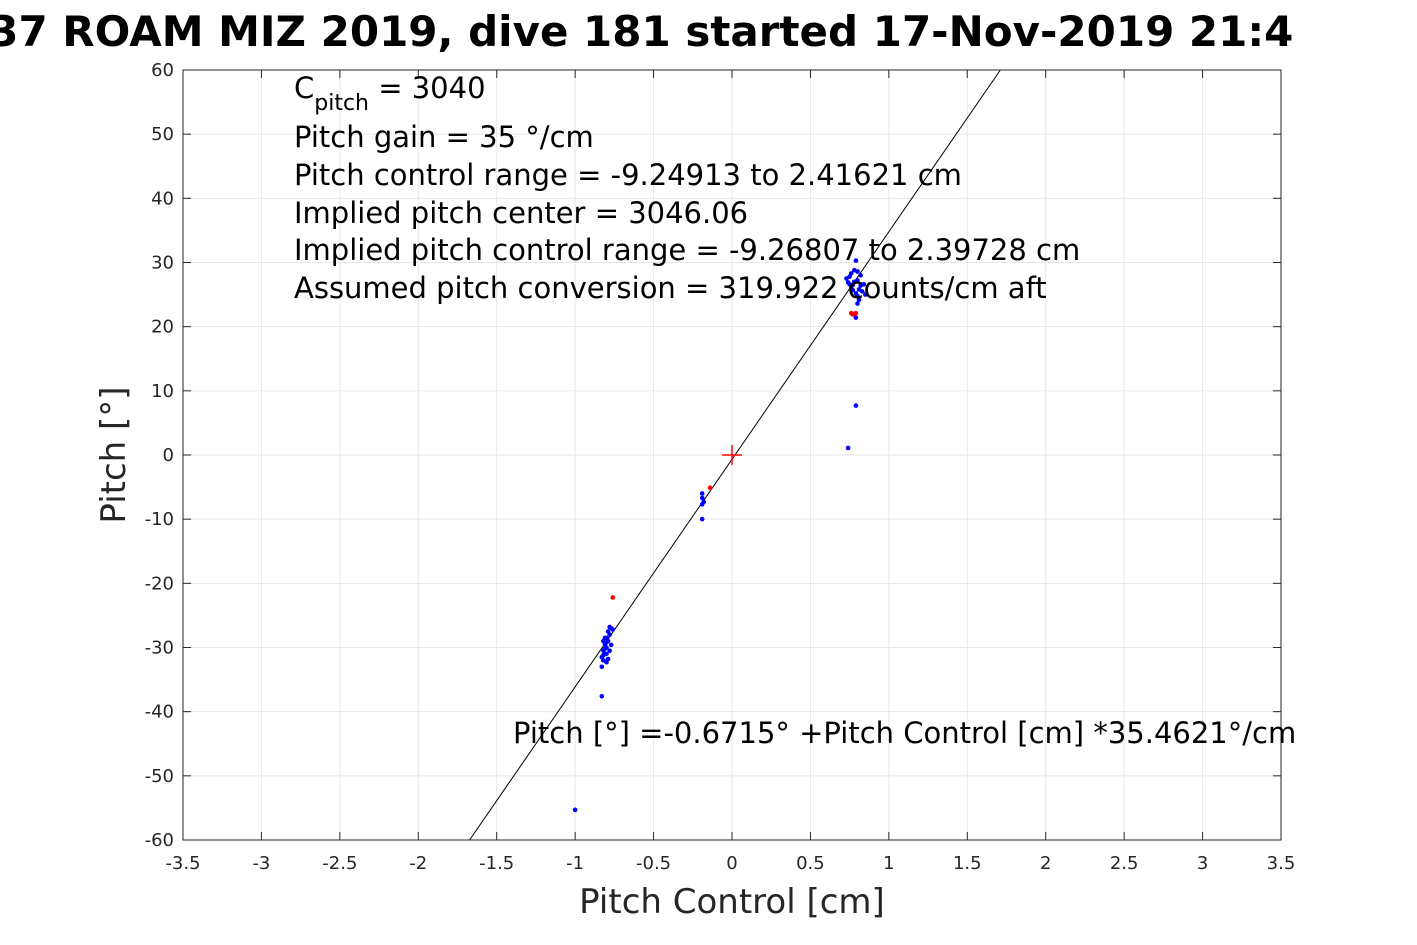 The image size is (1417, 945). What do you see at coordinates (1202, 863) in the screenshot?
I see `x-tick-label: 3` at bounding box center [1202, 863].